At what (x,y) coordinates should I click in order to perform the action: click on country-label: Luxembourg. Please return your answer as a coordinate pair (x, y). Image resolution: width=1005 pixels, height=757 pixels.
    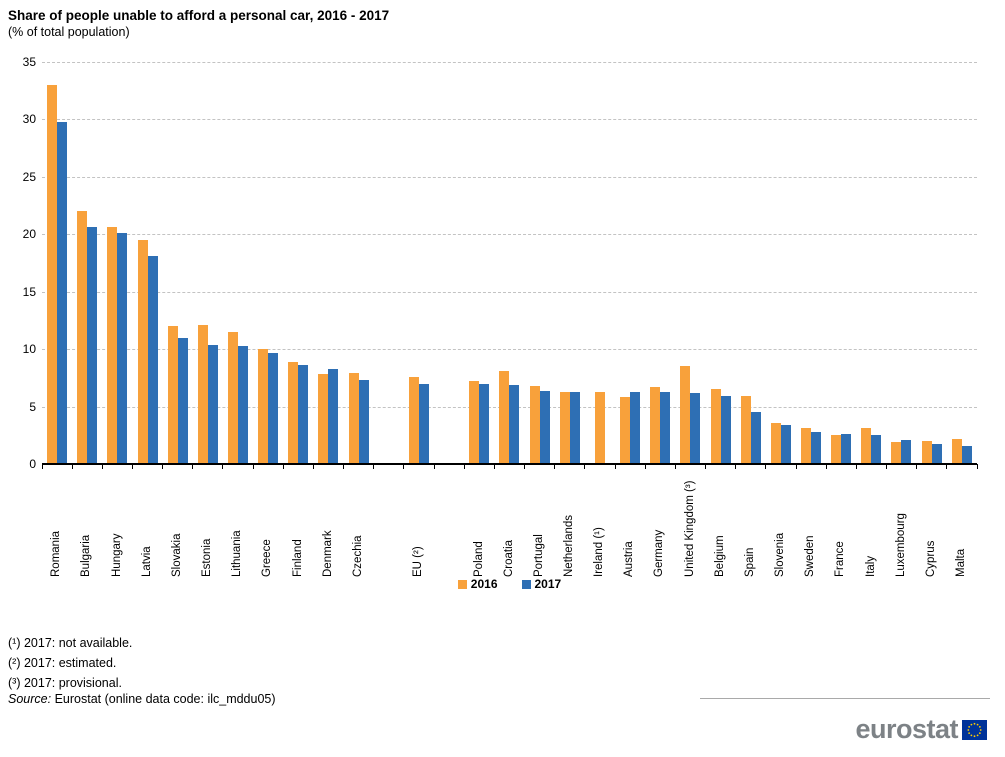
    Looking at the image, I should click on (900, 545).